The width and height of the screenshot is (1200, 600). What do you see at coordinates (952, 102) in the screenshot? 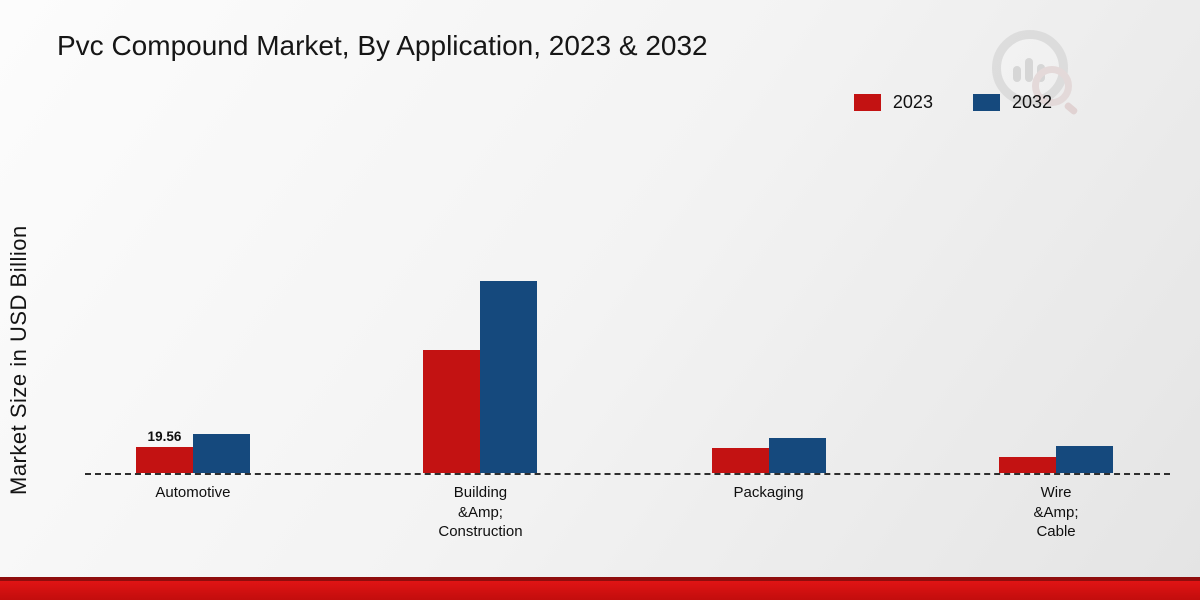
I see `chart-legend: 2023 2032` at bounding box center [952, 102].